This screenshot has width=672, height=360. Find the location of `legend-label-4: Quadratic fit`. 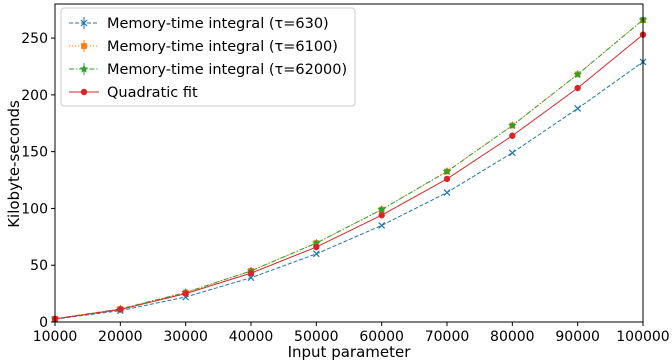

legend-label-4: Quadratic fit is located at coordinates (152, 93).